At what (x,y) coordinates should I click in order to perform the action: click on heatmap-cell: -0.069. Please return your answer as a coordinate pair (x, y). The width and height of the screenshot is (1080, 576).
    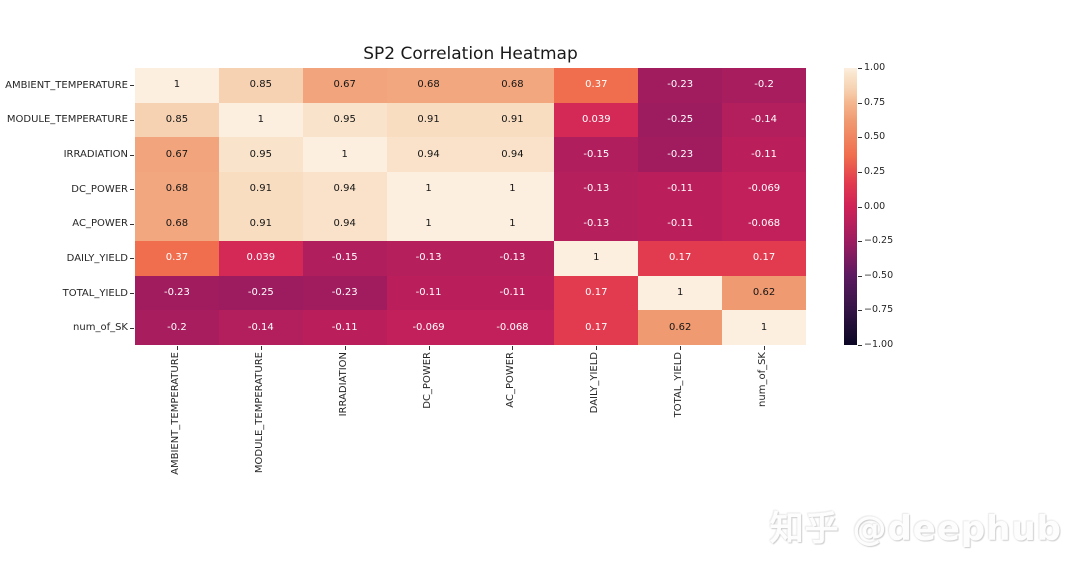
    Looking at the image, I should click on (764, 189).